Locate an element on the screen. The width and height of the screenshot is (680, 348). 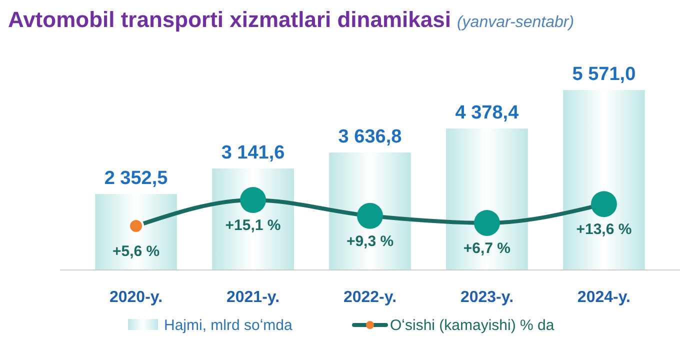
data-label: 3 141,6 is located at coordinates (253, 153).